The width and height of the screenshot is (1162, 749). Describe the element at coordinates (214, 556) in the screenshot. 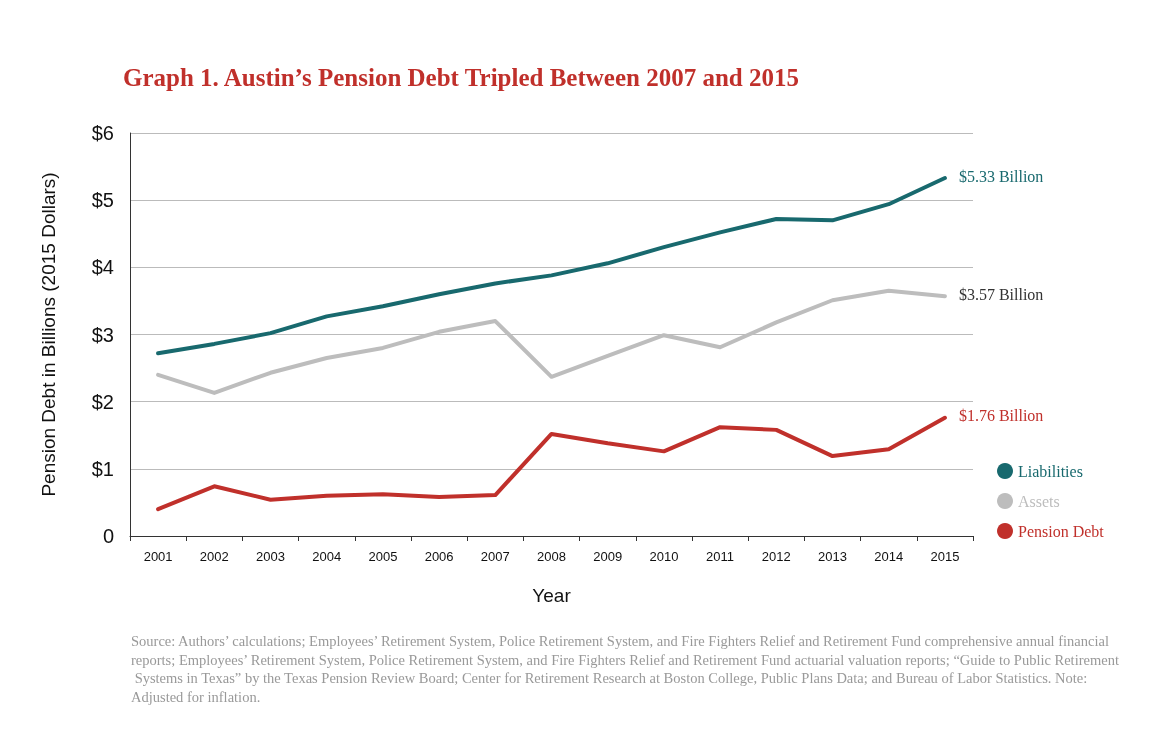

I see `x-tick-label: 2002` at that location.